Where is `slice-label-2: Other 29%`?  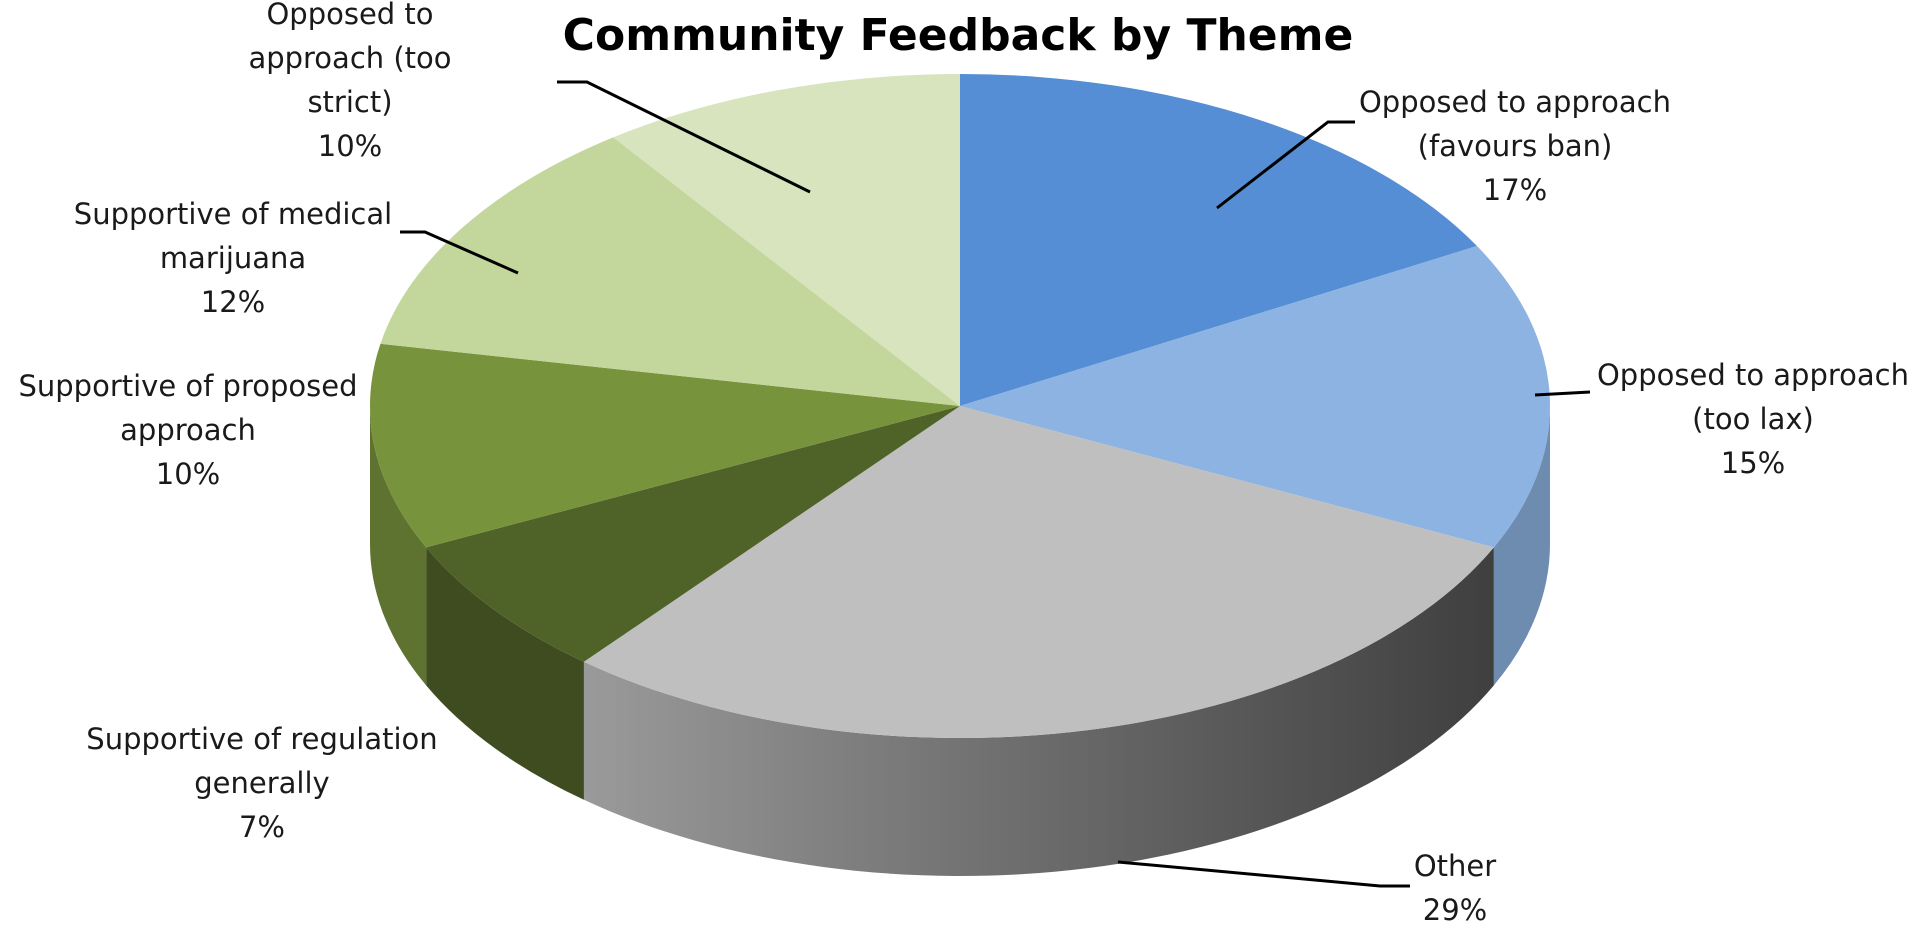
slice-label-2: Other 29% is located at coordinates (1455, 888).